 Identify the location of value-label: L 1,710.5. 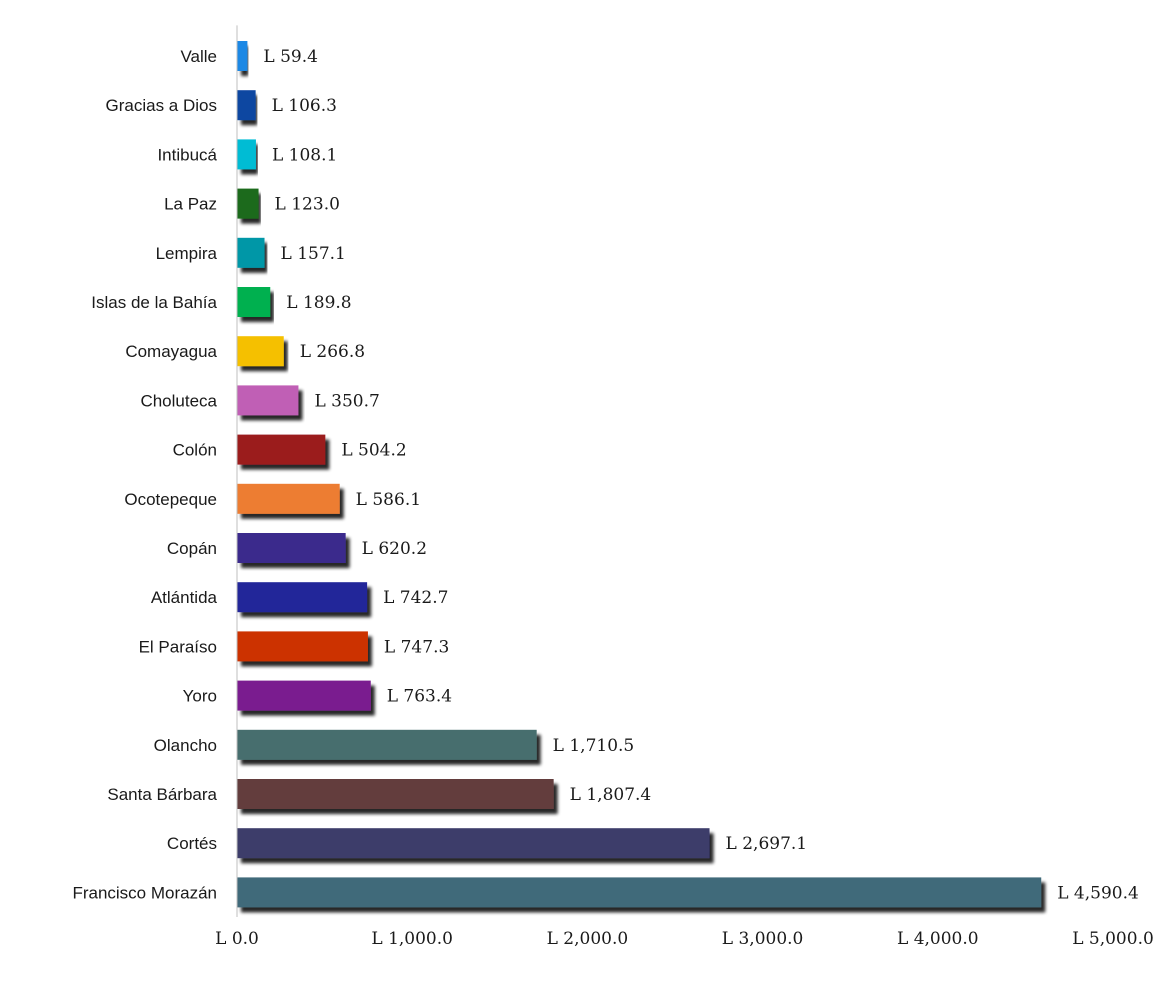
(594, 746).